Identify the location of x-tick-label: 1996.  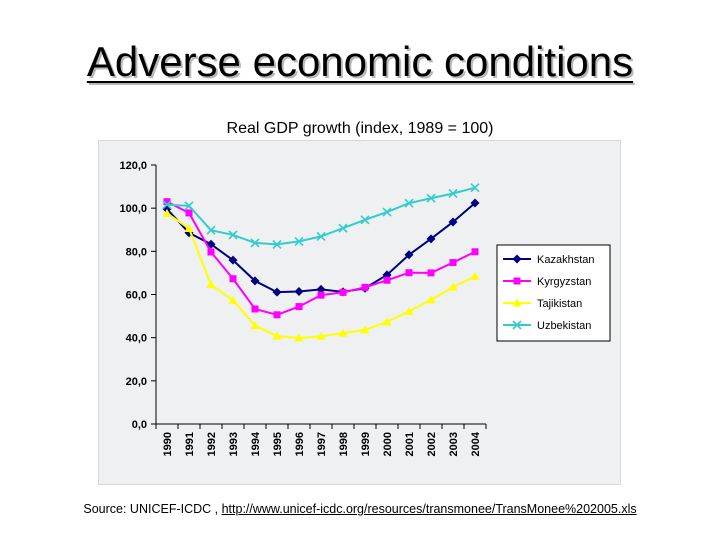
(300, 444).